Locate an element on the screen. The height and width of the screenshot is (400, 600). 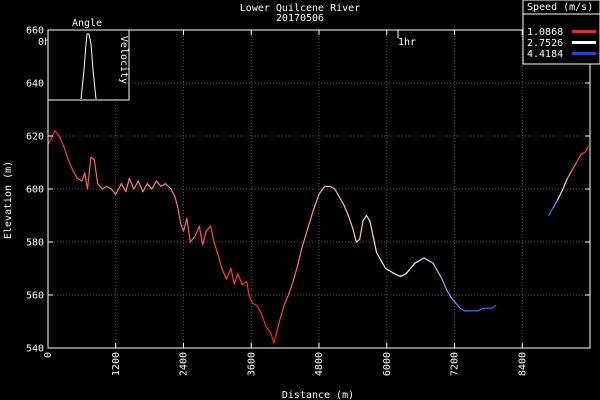
time-marker-1hr: 1hr is located at coordinates (407, 42).